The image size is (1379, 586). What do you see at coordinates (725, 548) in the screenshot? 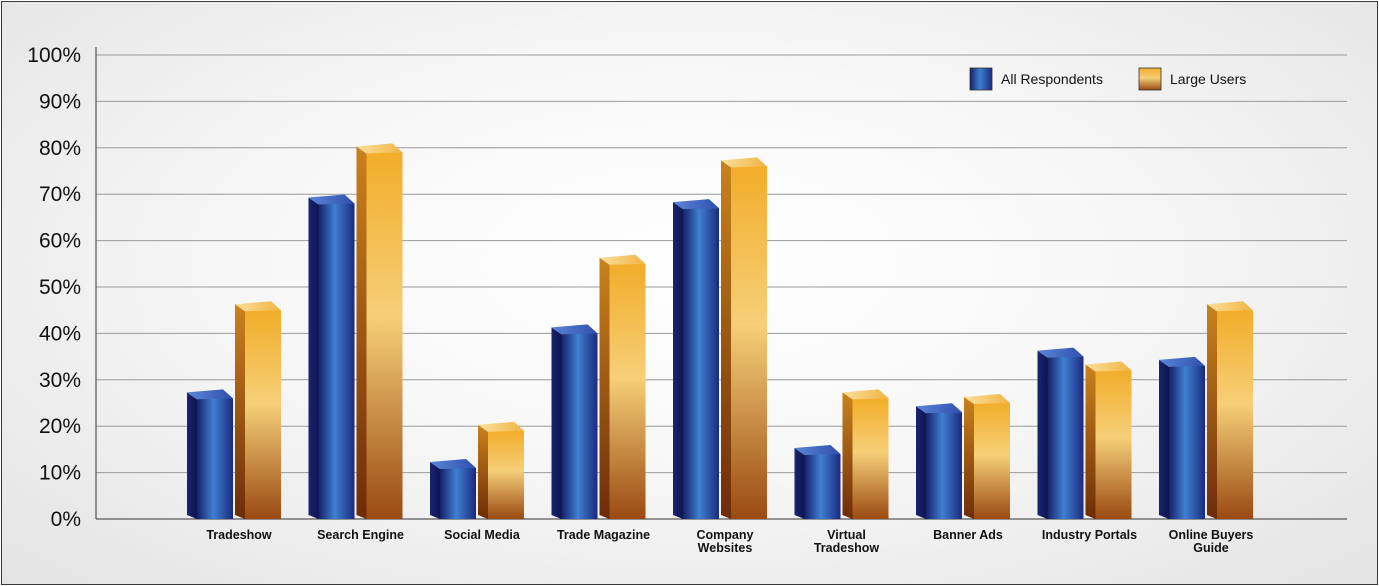
I see `category-label-line: Websites` at bounding box center [725, 548].